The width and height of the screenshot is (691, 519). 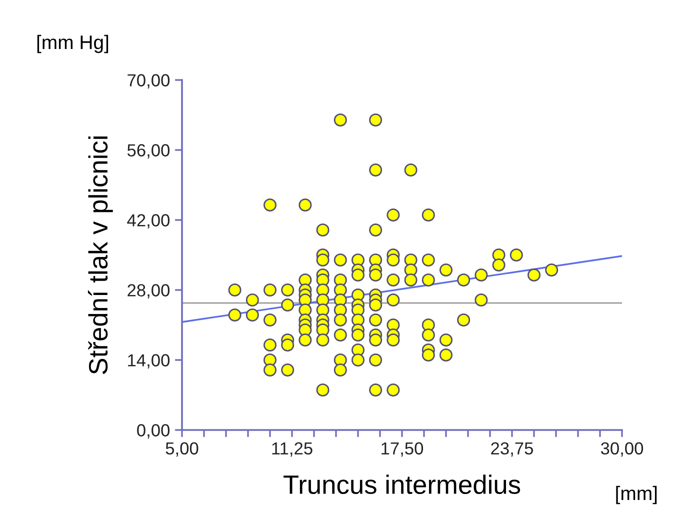 I want to click on text: [mm Hg], so click(x=72, y=44).